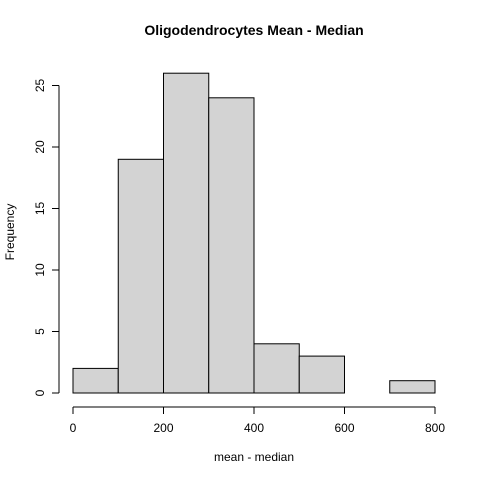 The width and height of the screenshot is (480, 480). Describe the element at coordinates (344, 428) in the screenshot. I see `x-tick-label-3: 600` at that location.